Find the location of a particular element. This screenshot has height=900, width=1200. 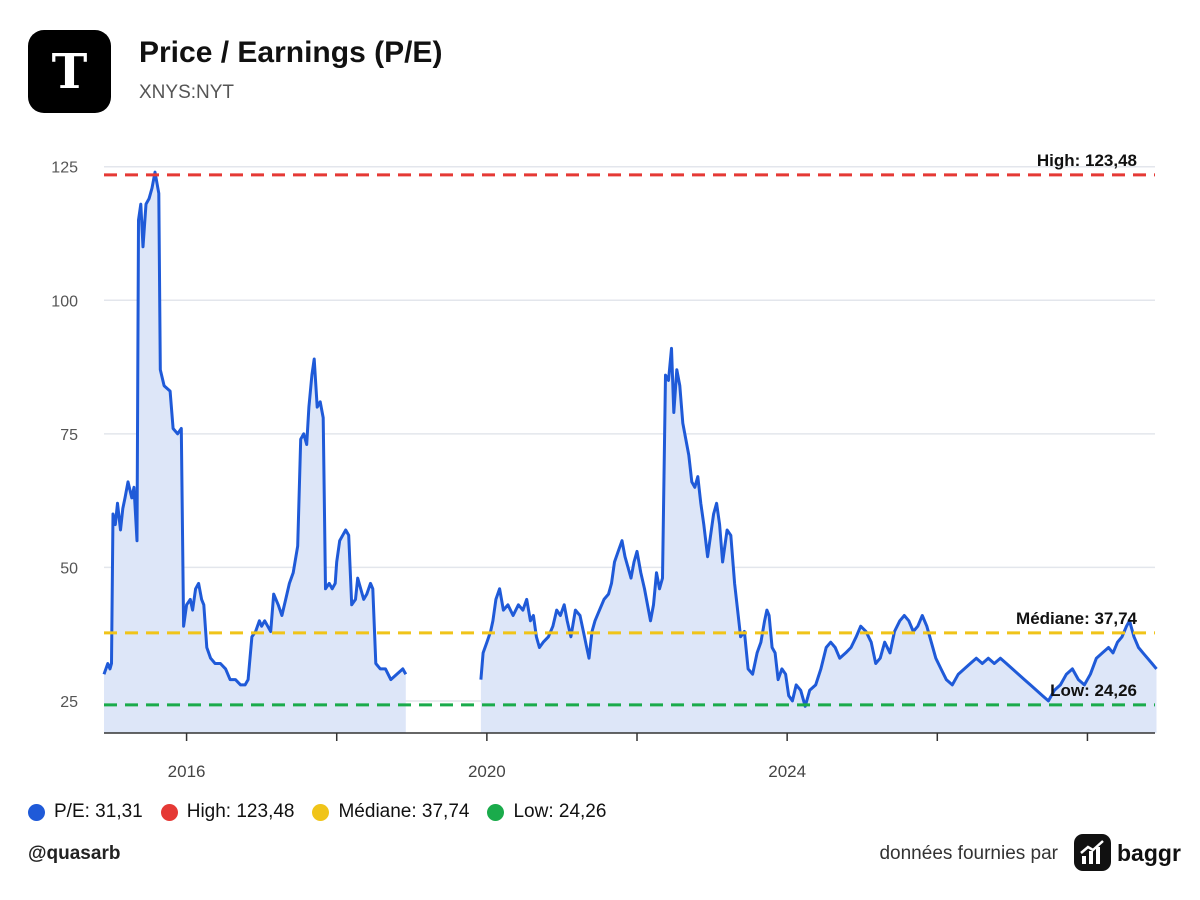

y-tick-label-75: 75 is located at coordinates (69, 435).